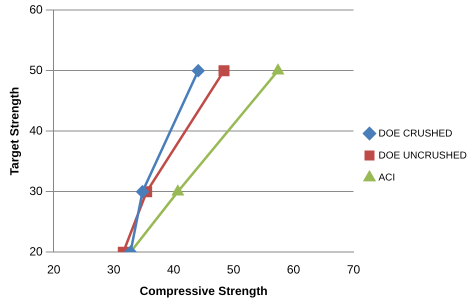 The image size is (474, 307). I want to click on y-tick-label: 20, so click(36, 251).